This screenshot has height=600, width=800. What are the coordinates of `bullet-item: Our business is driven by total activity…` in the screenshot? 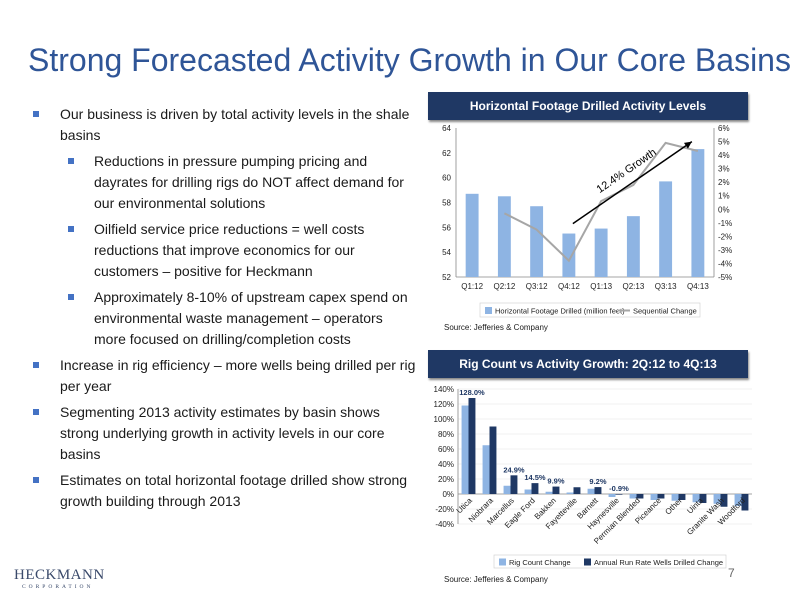 It's located at (223, 125).